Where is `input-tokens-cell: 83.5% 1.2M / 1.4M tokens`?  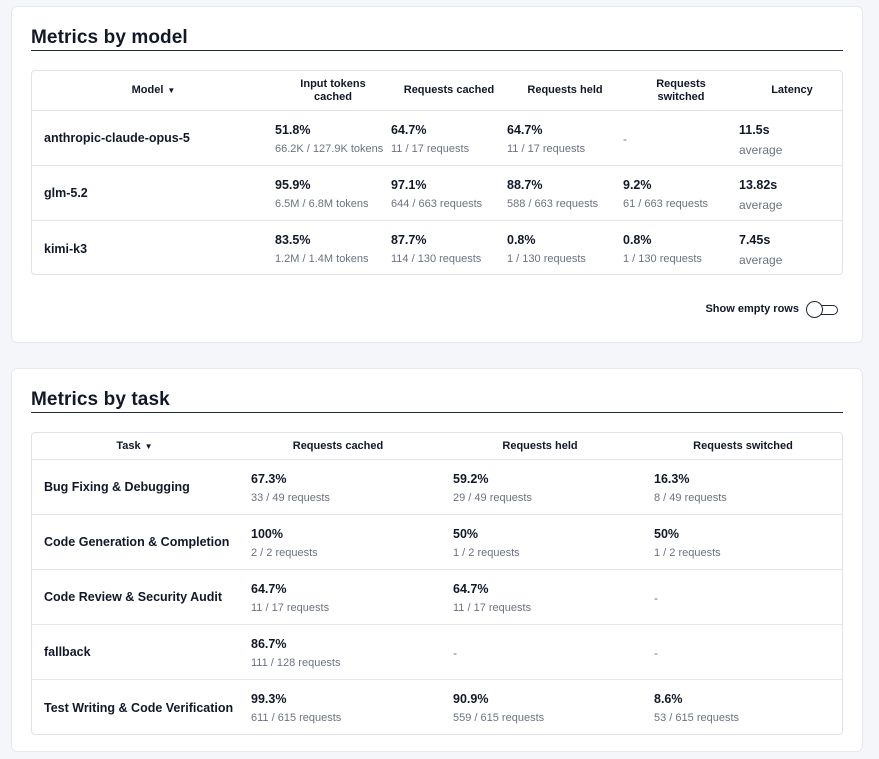
input-tokens-cell: 83.5% 1.2M / 1.4M tokens is located at coordinates (322, 249).